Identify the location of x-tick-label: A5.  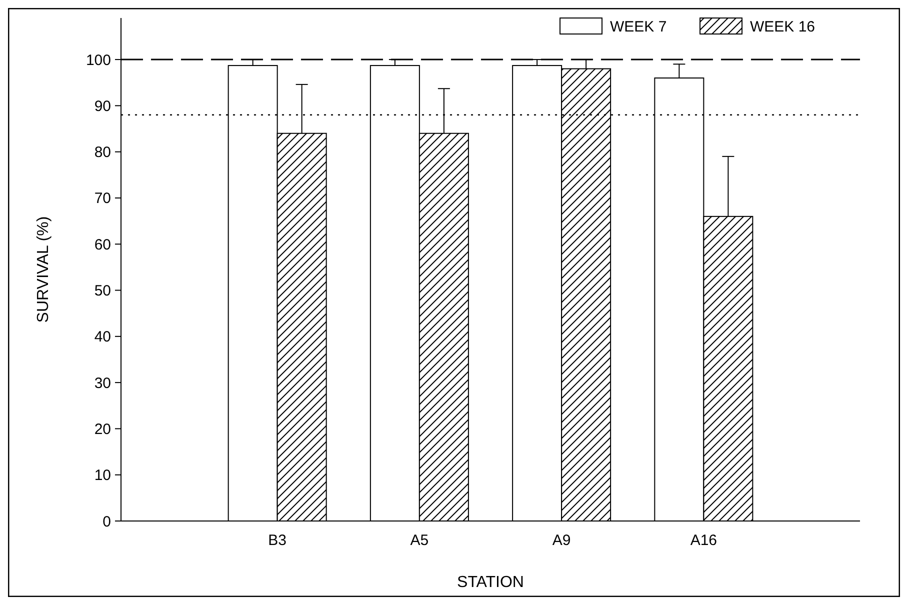
(419, 540).